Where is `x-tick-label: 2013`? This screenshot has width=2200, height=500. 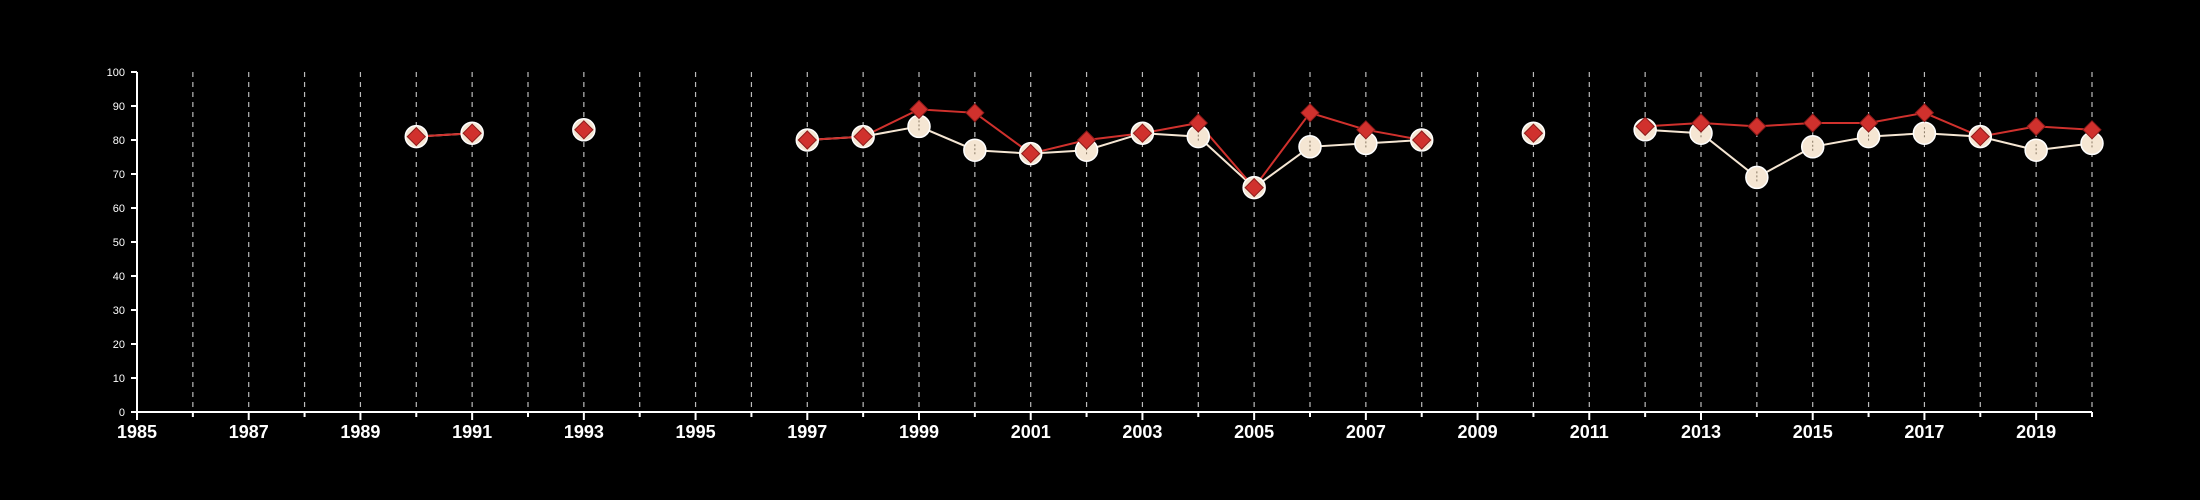 x-tick-label: 2013 is located at coordinates (1701, 432).